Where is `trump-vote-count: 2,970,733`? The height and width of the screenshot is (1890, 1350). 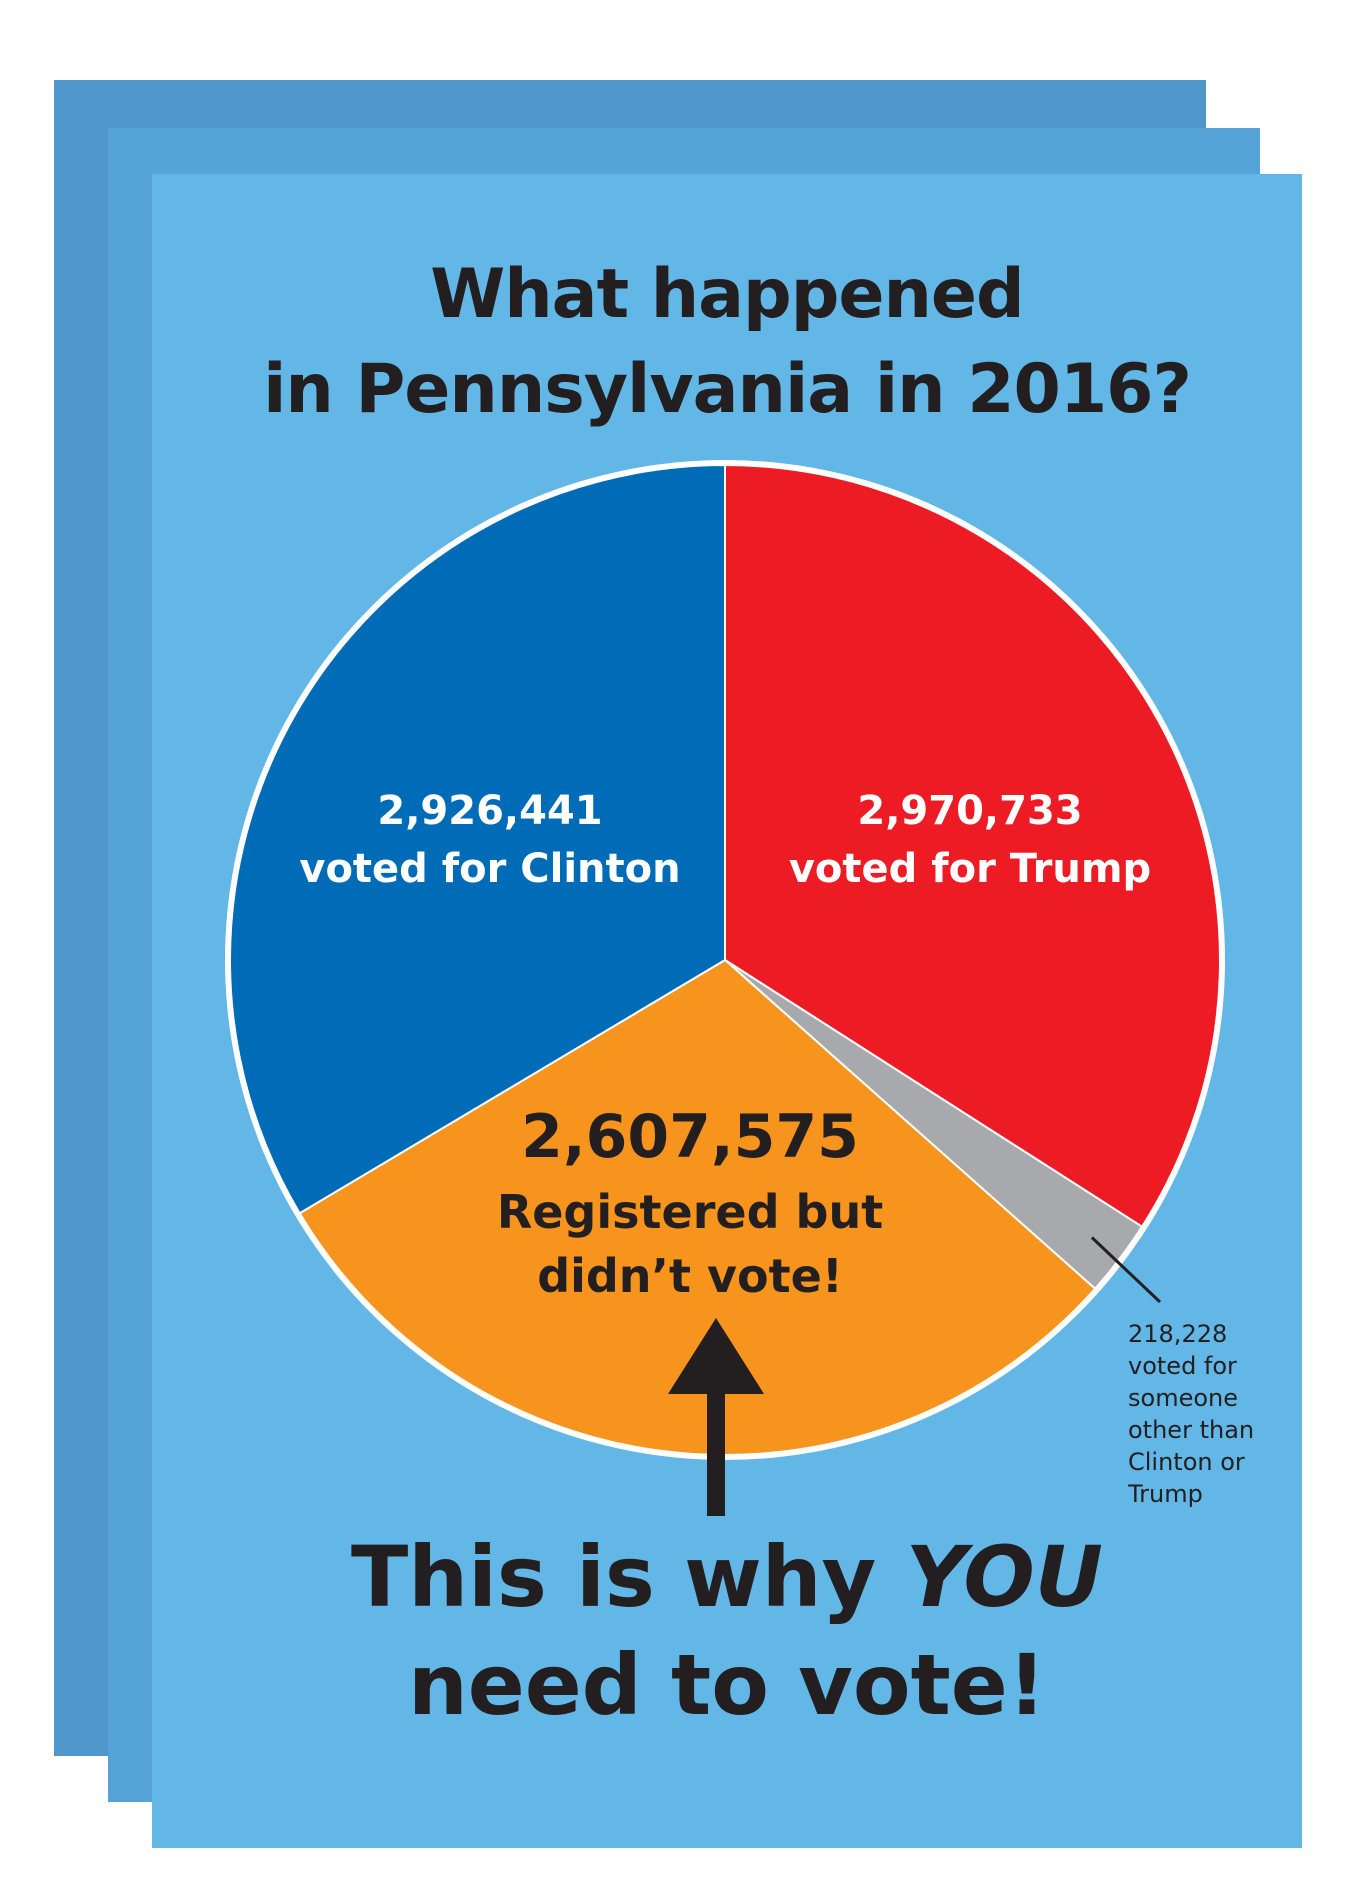 trump-vote-count: 2,970,733 is located at coordinates (970, 811).